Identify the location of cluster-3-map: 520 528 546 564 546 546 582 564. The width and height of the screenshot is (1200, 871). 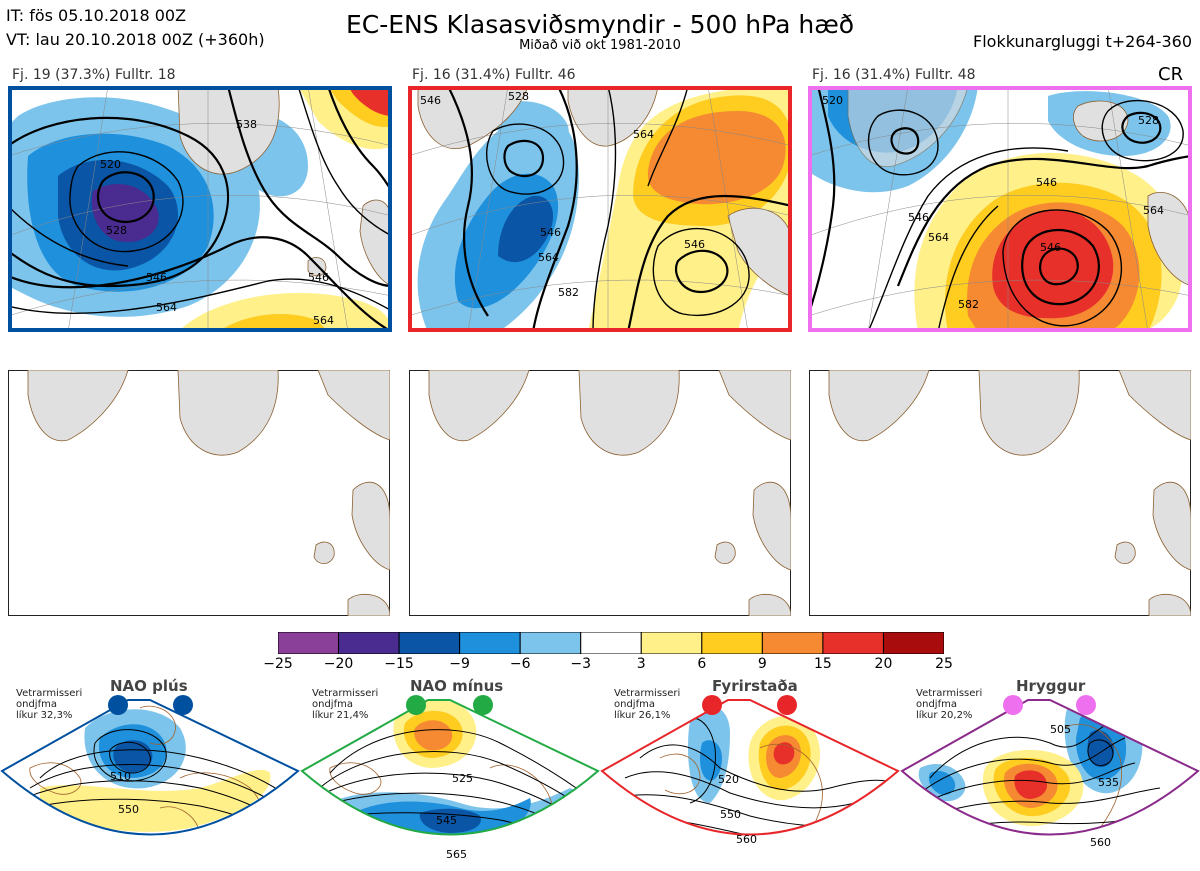
(1000, 209).